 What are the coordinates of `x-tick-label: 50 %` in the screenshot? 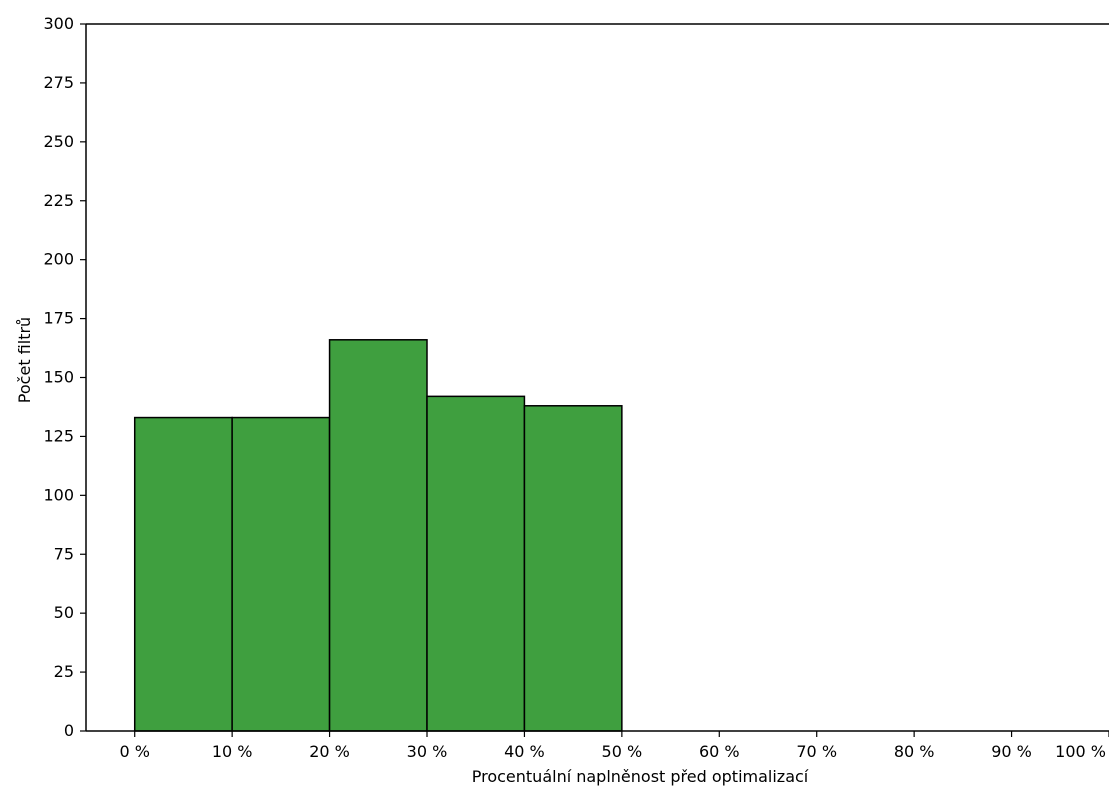 It's located at (622, 751).